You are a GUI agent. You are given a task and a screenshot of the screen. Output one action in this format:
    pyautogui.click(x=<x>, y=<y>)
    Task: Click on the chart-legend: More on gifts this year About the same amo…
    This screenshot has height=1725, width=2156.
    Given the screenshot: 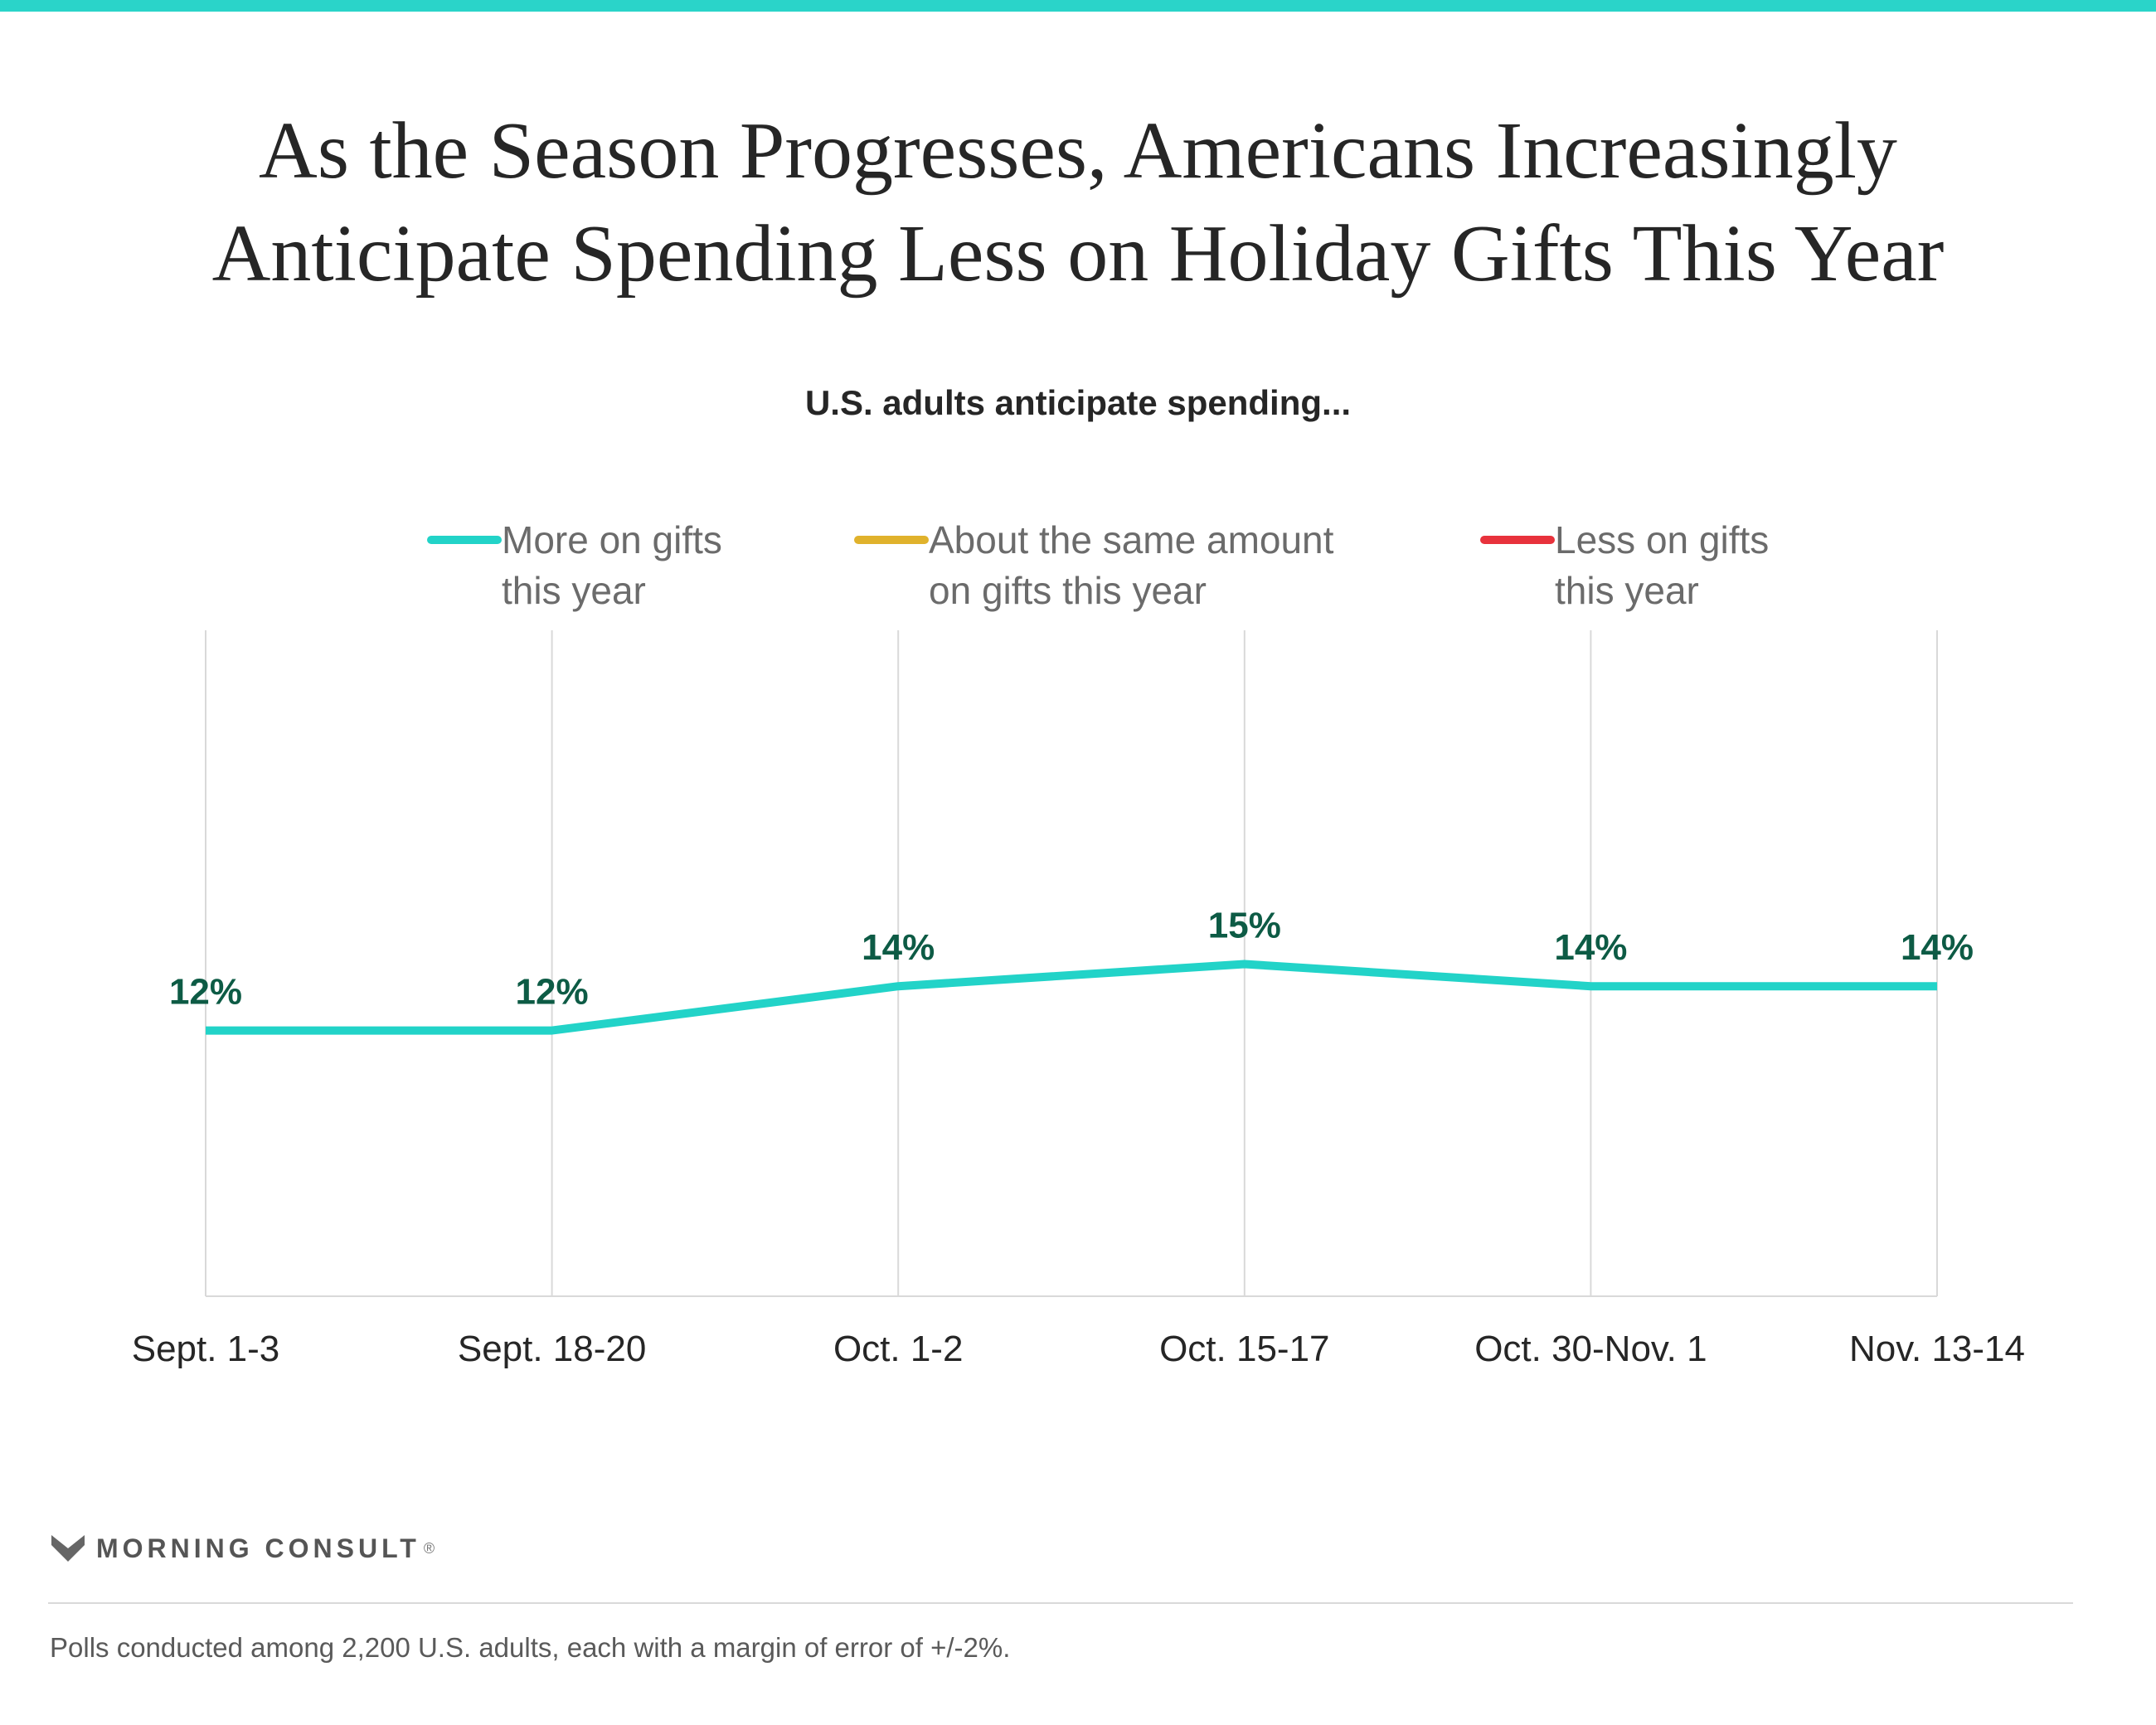 What is the action you would take?
    pyautogui.click(x=1098, y=565)
    